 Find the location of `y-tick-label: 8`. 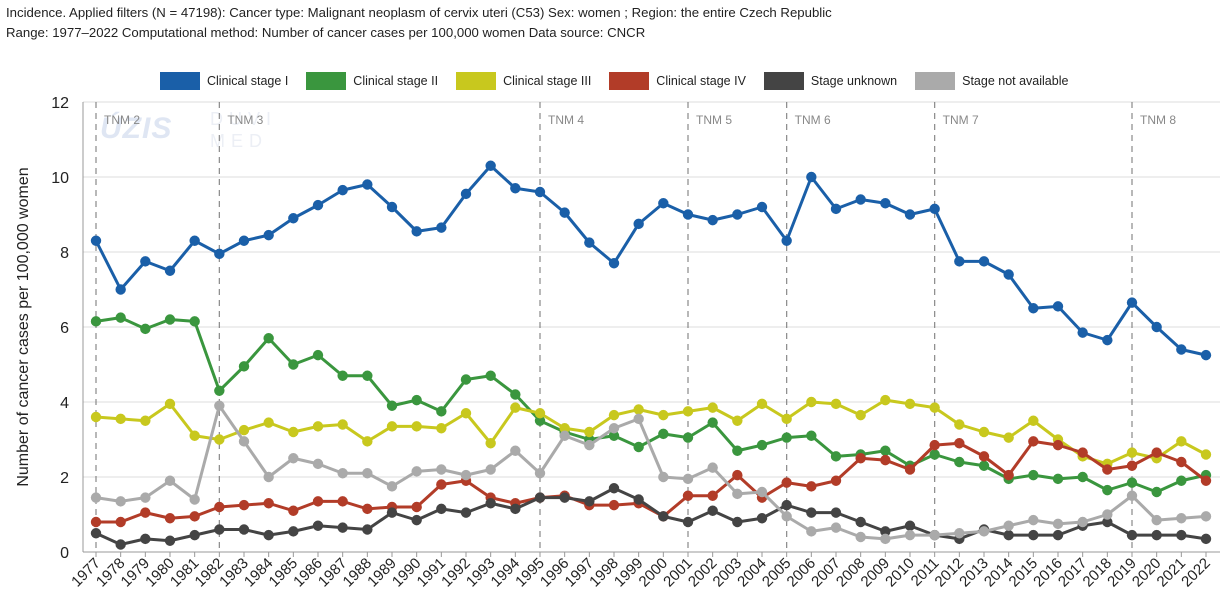

y-tick-label: 8 is located at coordinates (64, 253).